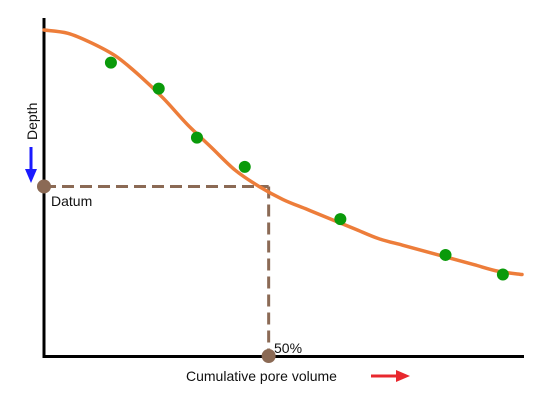 Image resolution: width=550 pixels, height=400 pixels. What do you see at coordinates (261, 376) in the screenshot?
I see `x-axis-label: Cumulative pore volume` at bounding box center [261, 376].